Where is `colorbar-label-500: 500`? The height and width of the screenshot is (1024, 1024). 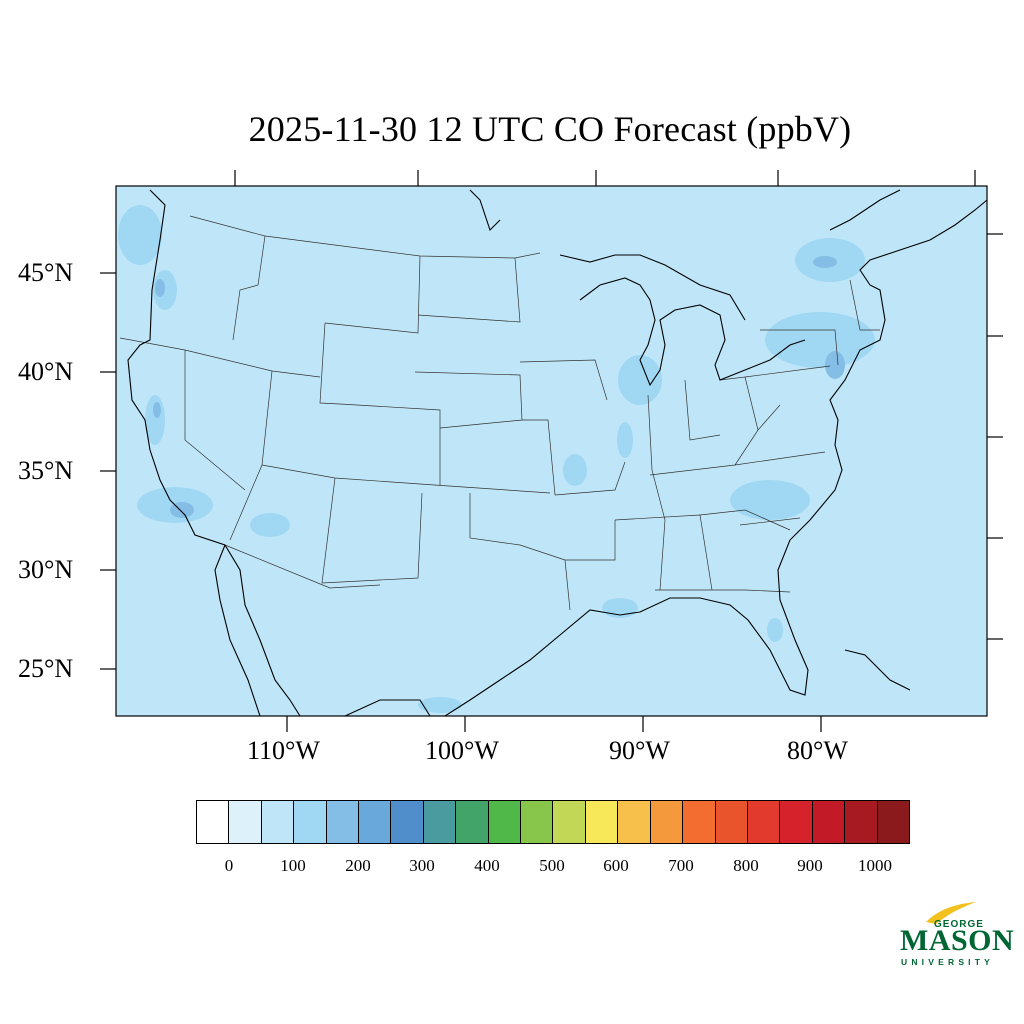 colorbar-label-500: 500 is located at coordinates (552, 865).